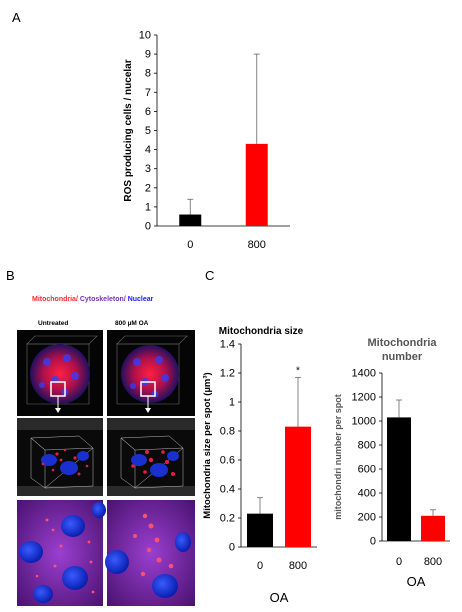 The height and width of the screenshot is (612, 462). Describe the element at coordinates (261, 331) in the screenshot. I see `chart-title: Mitochondria size` at that location.